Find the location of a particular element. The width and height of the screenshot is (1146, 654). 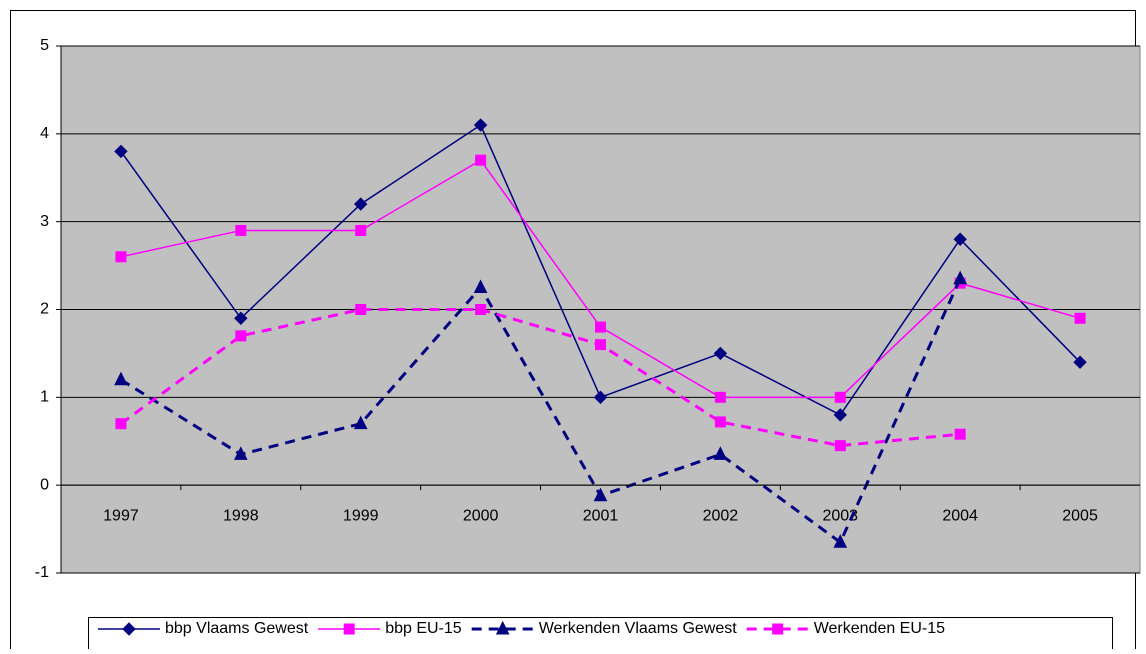

x-tick-label: 2002 is located at coordinates (721, 515).